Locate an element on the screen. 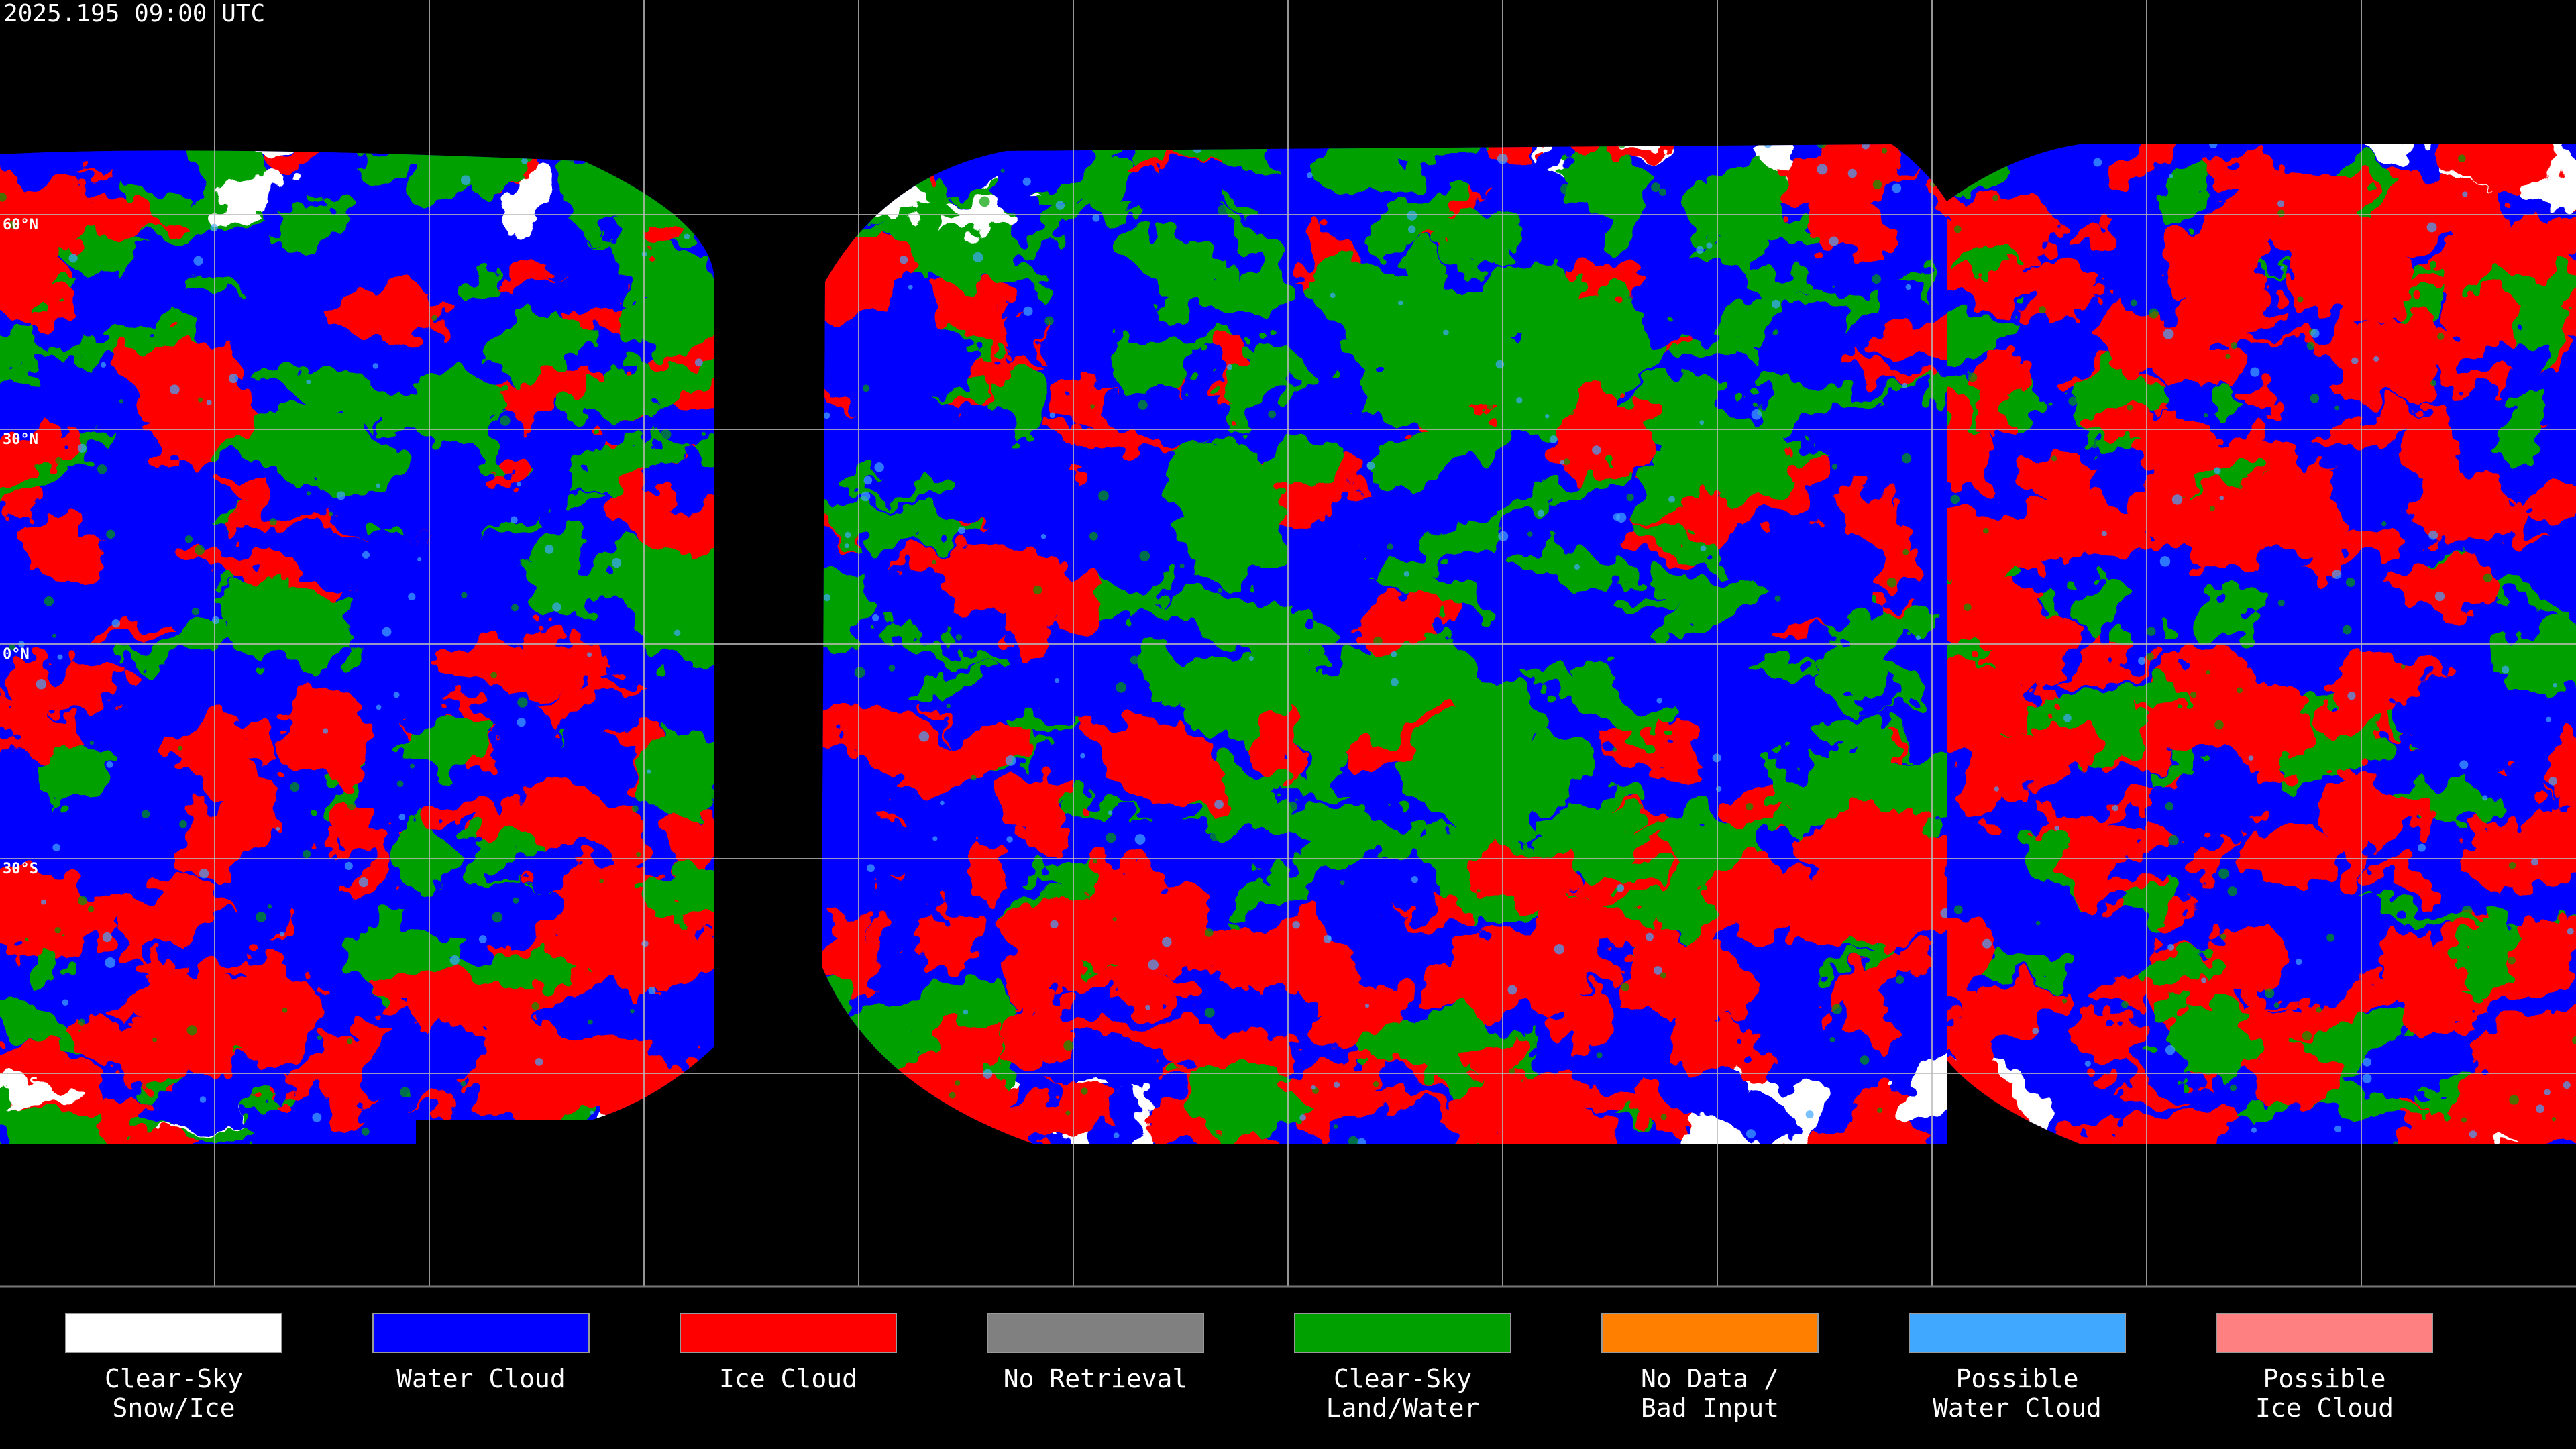 This screenshot has width=2576, height=1449. latitude-label: 0°N is located at coordinates (16, 654).